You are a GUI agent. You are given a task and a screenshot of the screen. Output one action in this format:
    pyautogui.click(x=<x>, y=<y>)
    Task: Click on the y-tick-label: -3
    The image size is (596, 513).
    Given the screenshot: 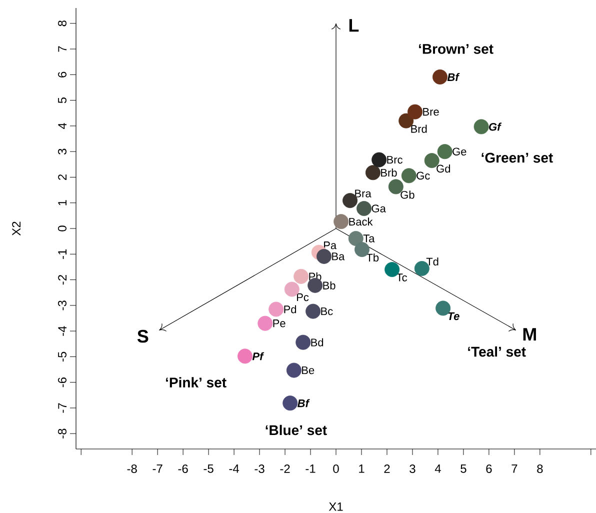 What is the action you would take?
    pyautogui.click(x=62, y=305)
    